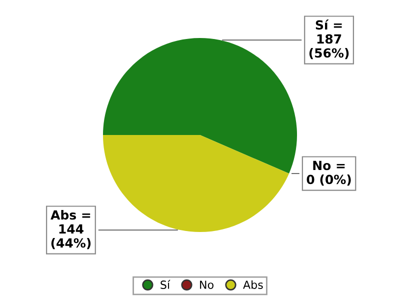 Image resolution: width=400 pixels, height=300 pixels. Describe the element at coordinates (165, 284) in the screenshot. I see `legend-label: Sí` at that location.